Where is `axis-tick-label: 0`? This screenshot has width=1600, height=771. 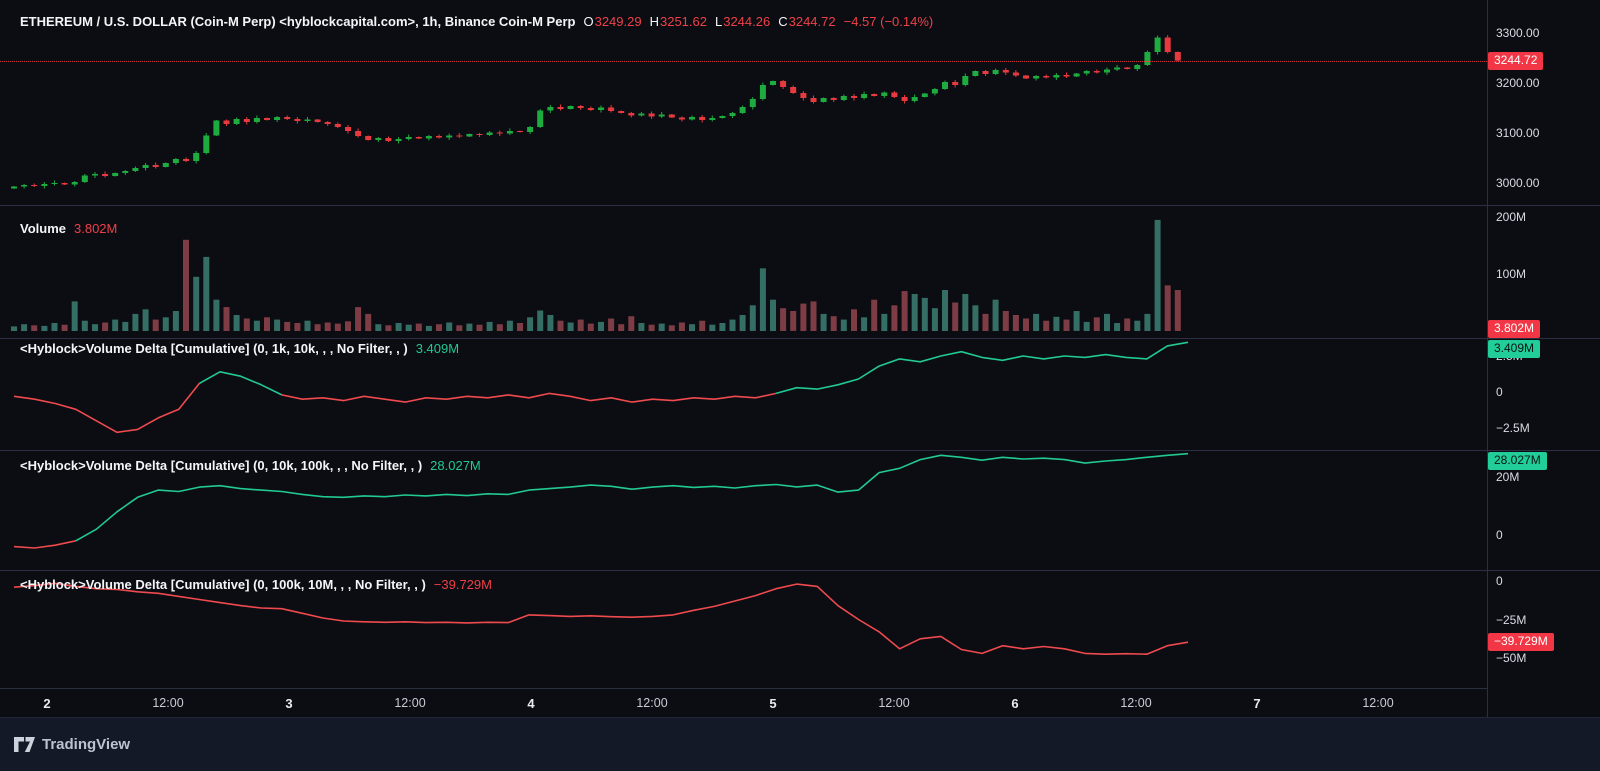 axis-tick-label: 0 is located at coordinates (1499, 535).